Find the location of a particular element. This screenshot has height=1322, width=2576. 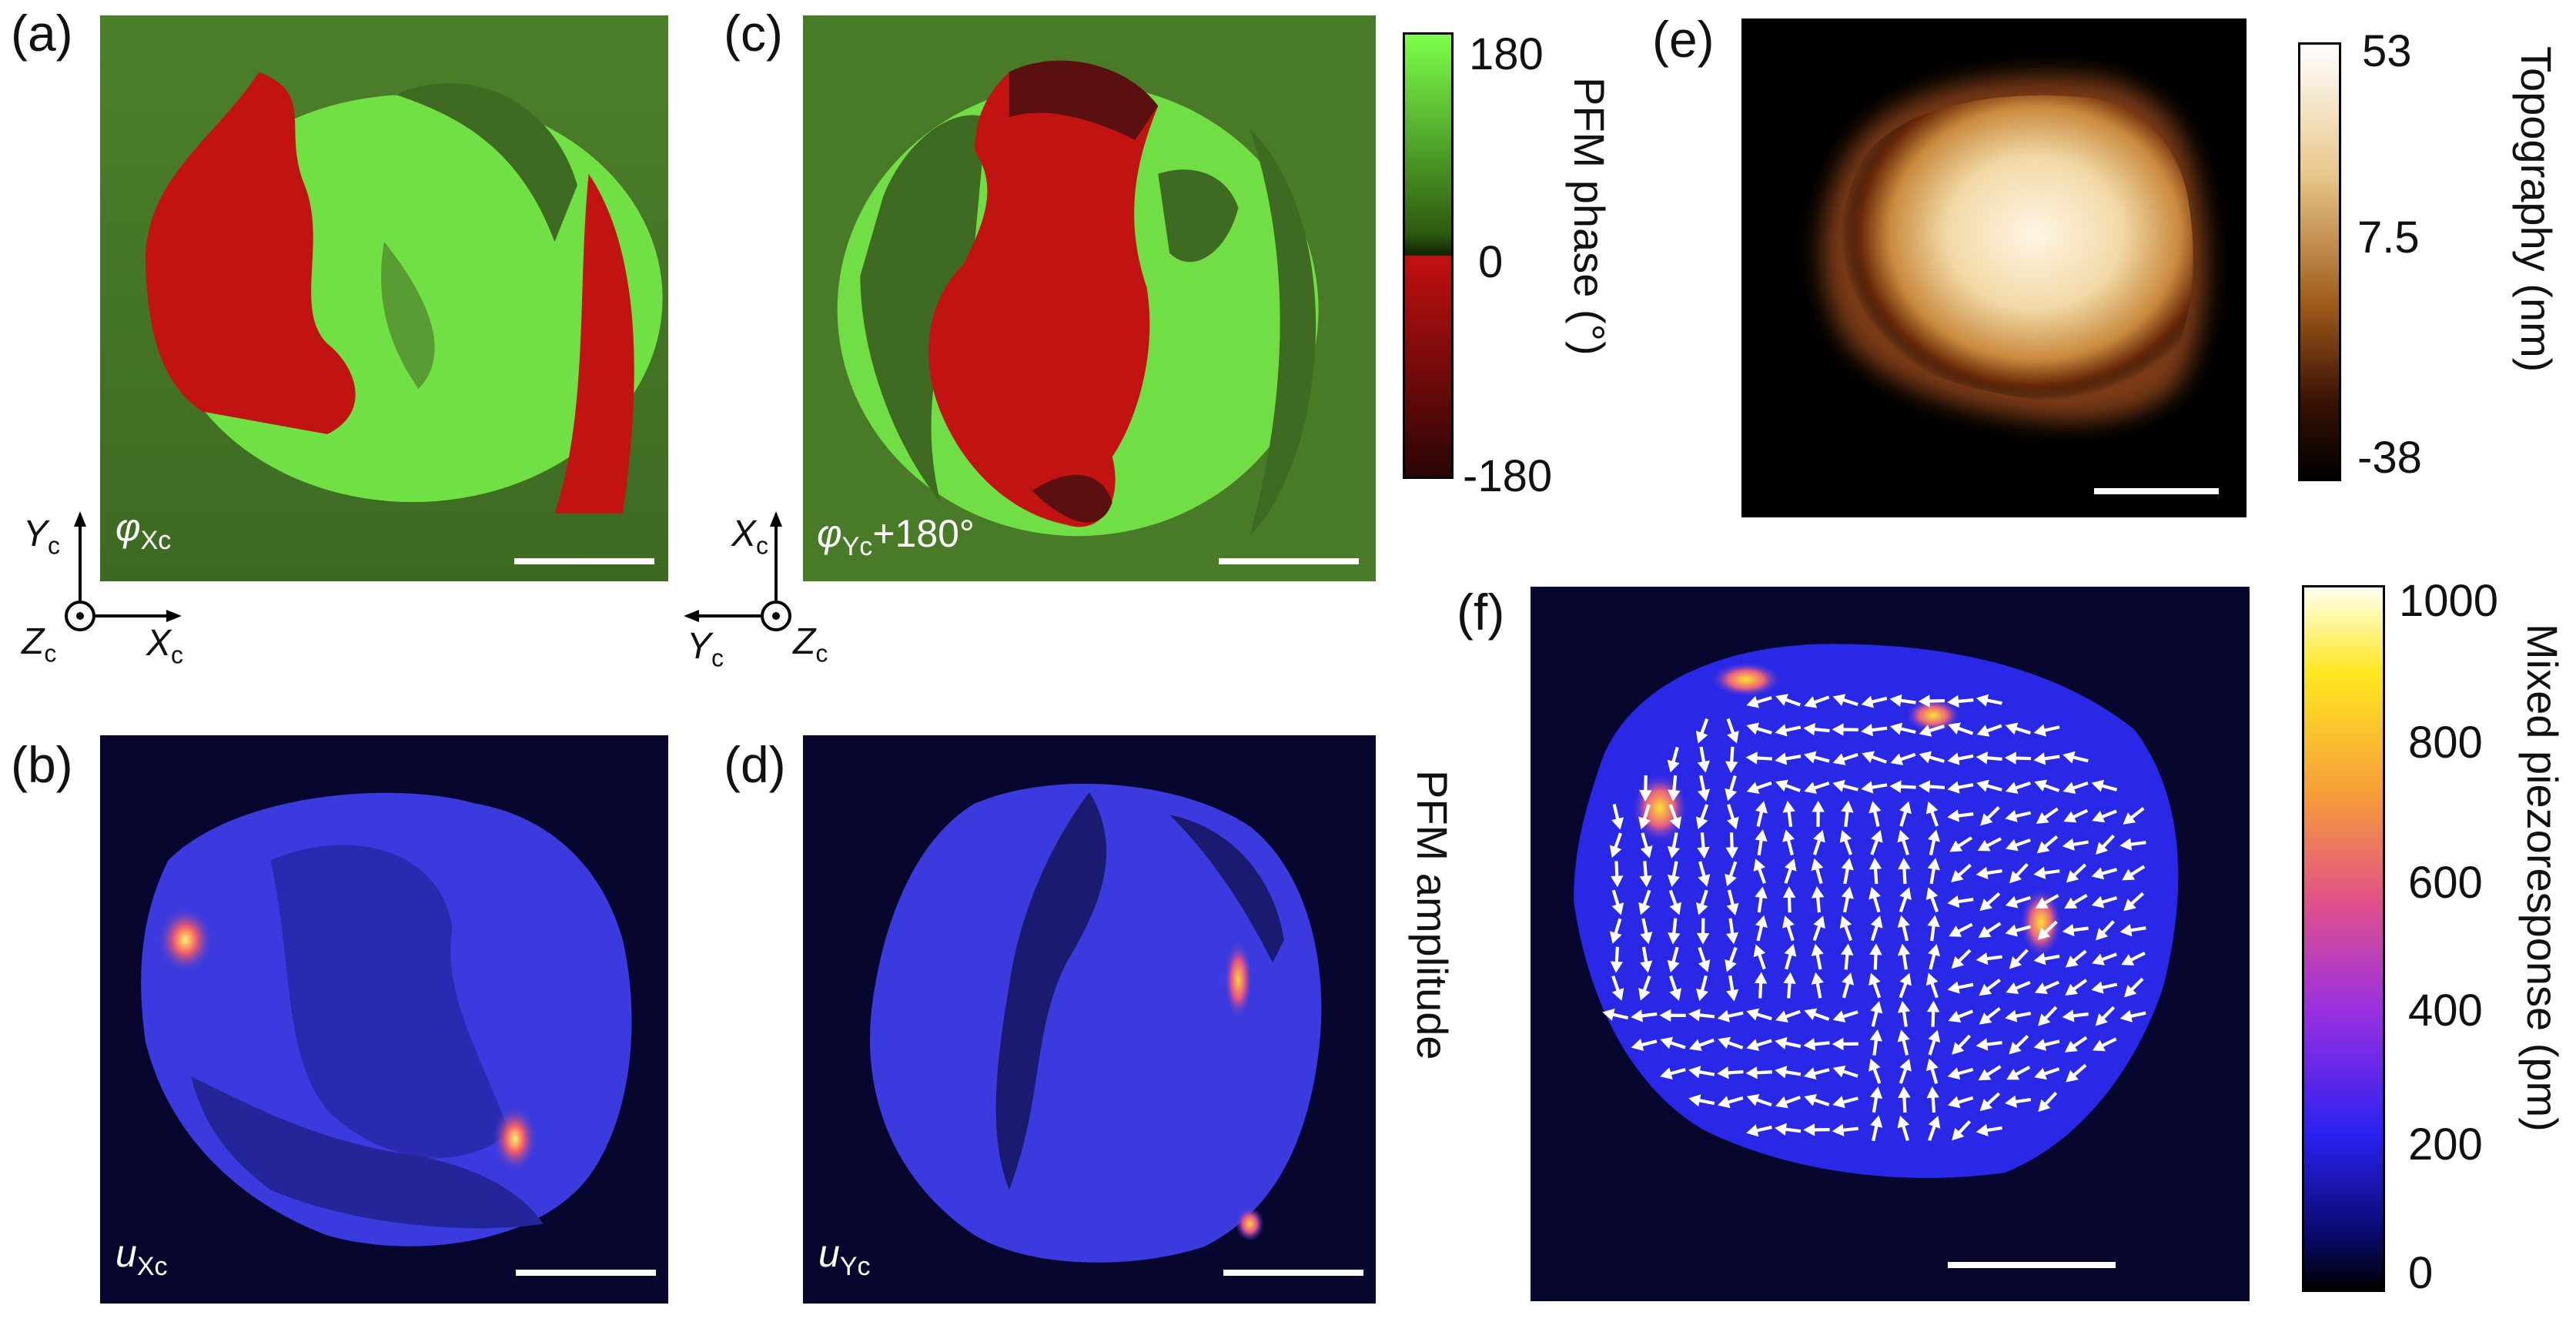

mixed-colorbar is located at coordinates (2343, 938).